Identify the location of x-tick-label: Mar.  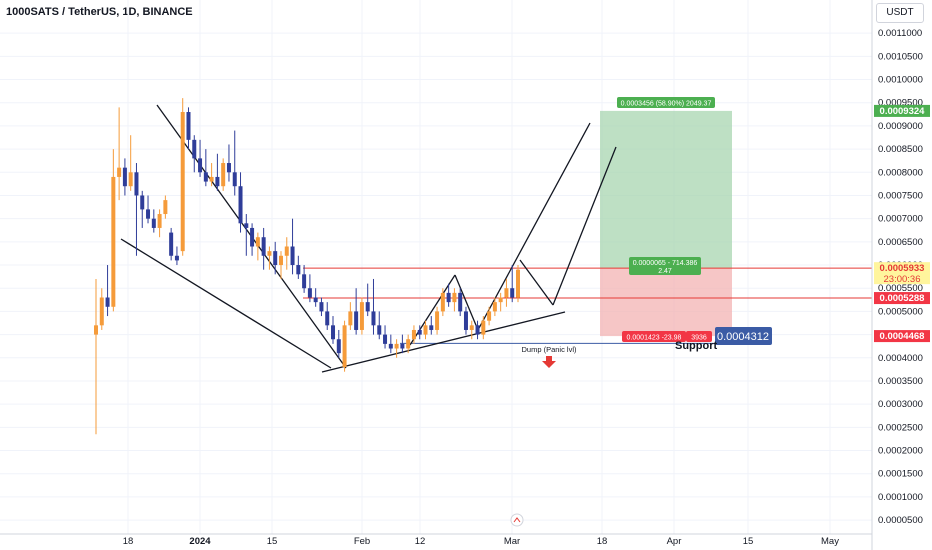
(512, 541).